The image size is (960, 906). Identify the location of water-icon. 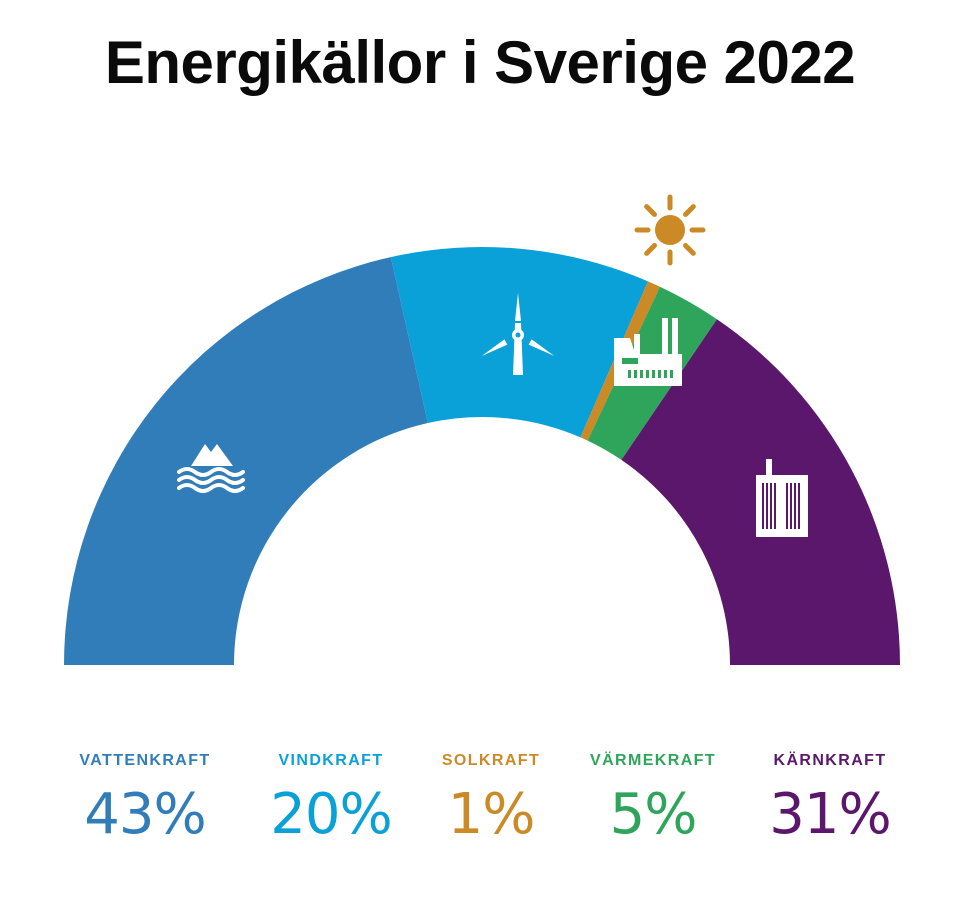
(211, 468).